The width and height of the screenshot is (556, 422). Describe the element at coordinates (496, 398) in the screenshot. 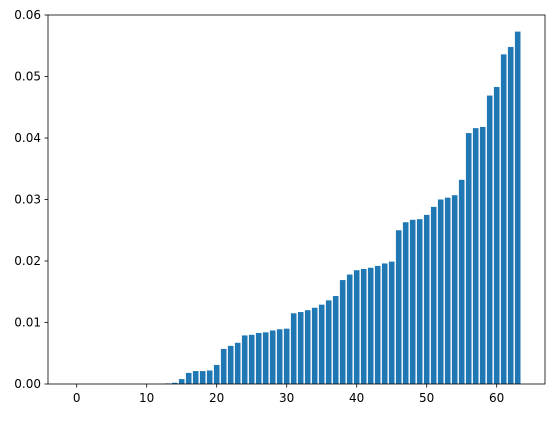

I see `x-tick-label: 60` at that location.